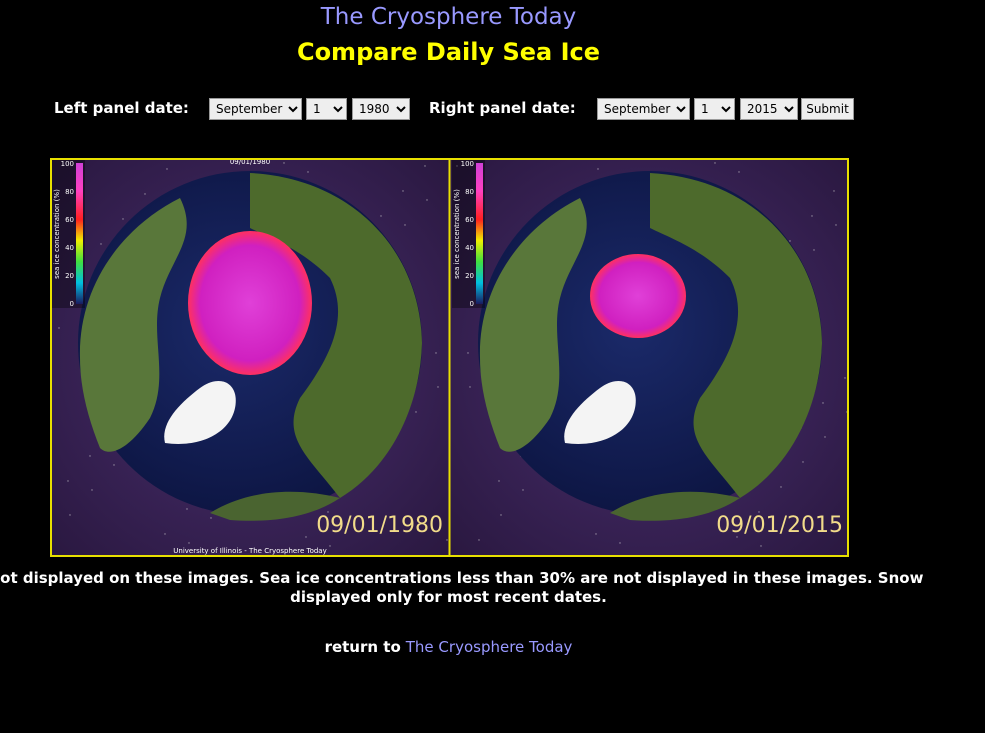 This screenshot has width=985, height=733. I want to click on right-date-label: Right panel date:, so click(502, 108).